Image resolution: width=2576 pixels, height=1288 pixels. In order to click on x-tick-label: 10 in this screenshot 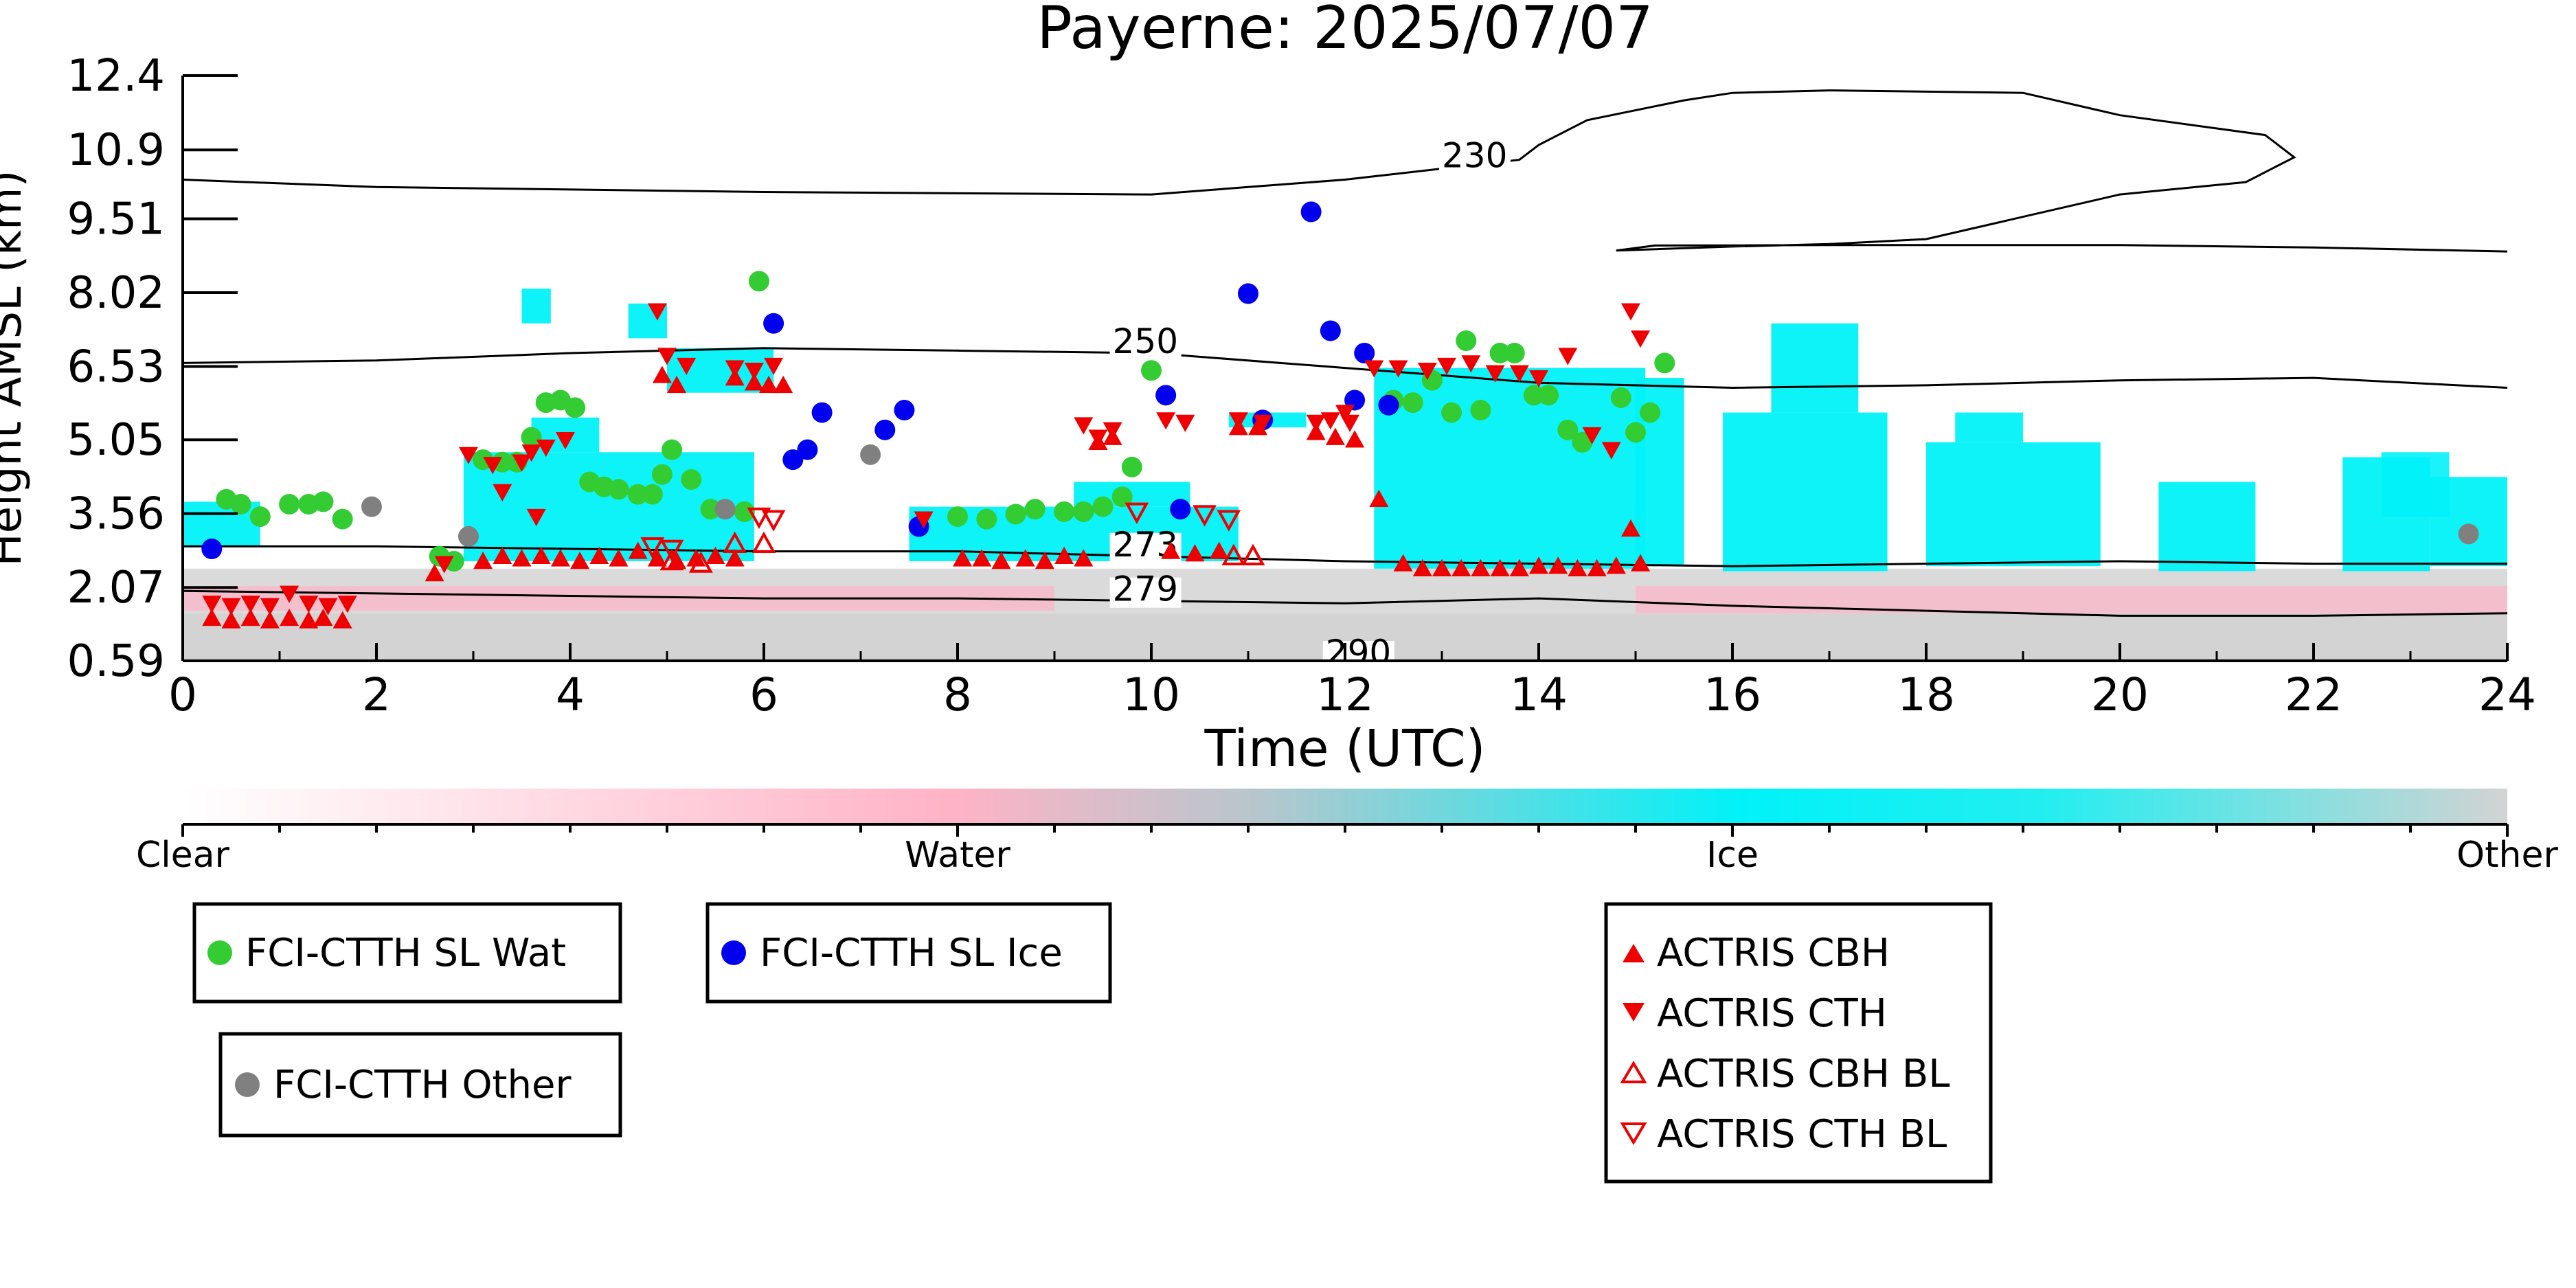, I will do `click(1151, 694)`.